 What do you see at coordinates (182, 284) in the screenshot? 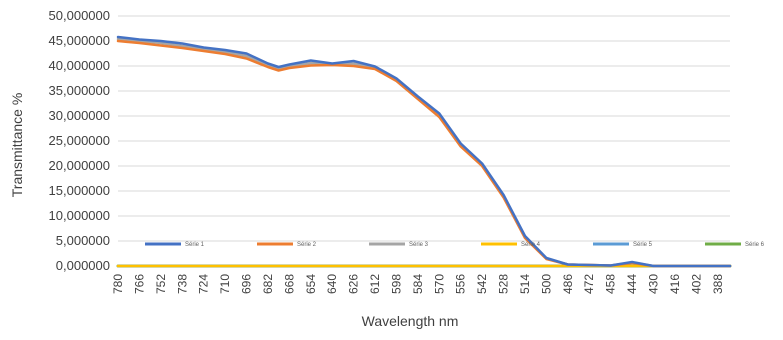
I see `x-tick-label: 738` at bounding box center [182, 284].